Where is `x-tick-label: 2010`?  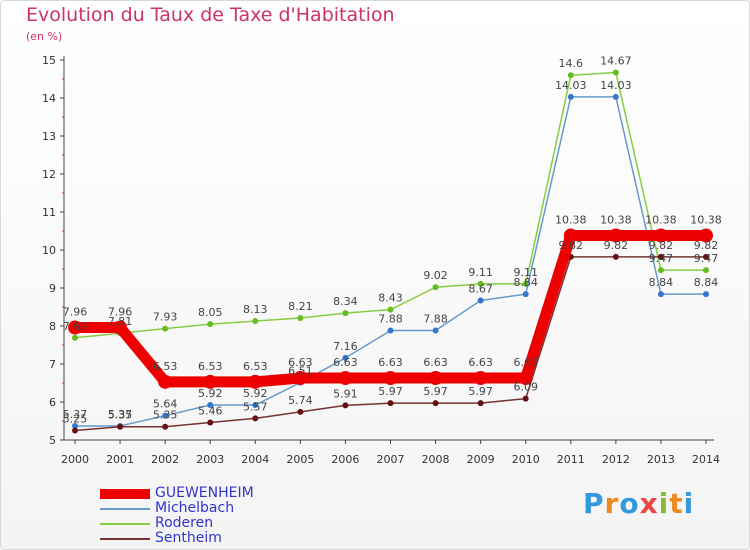
x-tick-label: 2010 is located at coordinates (526, 459).